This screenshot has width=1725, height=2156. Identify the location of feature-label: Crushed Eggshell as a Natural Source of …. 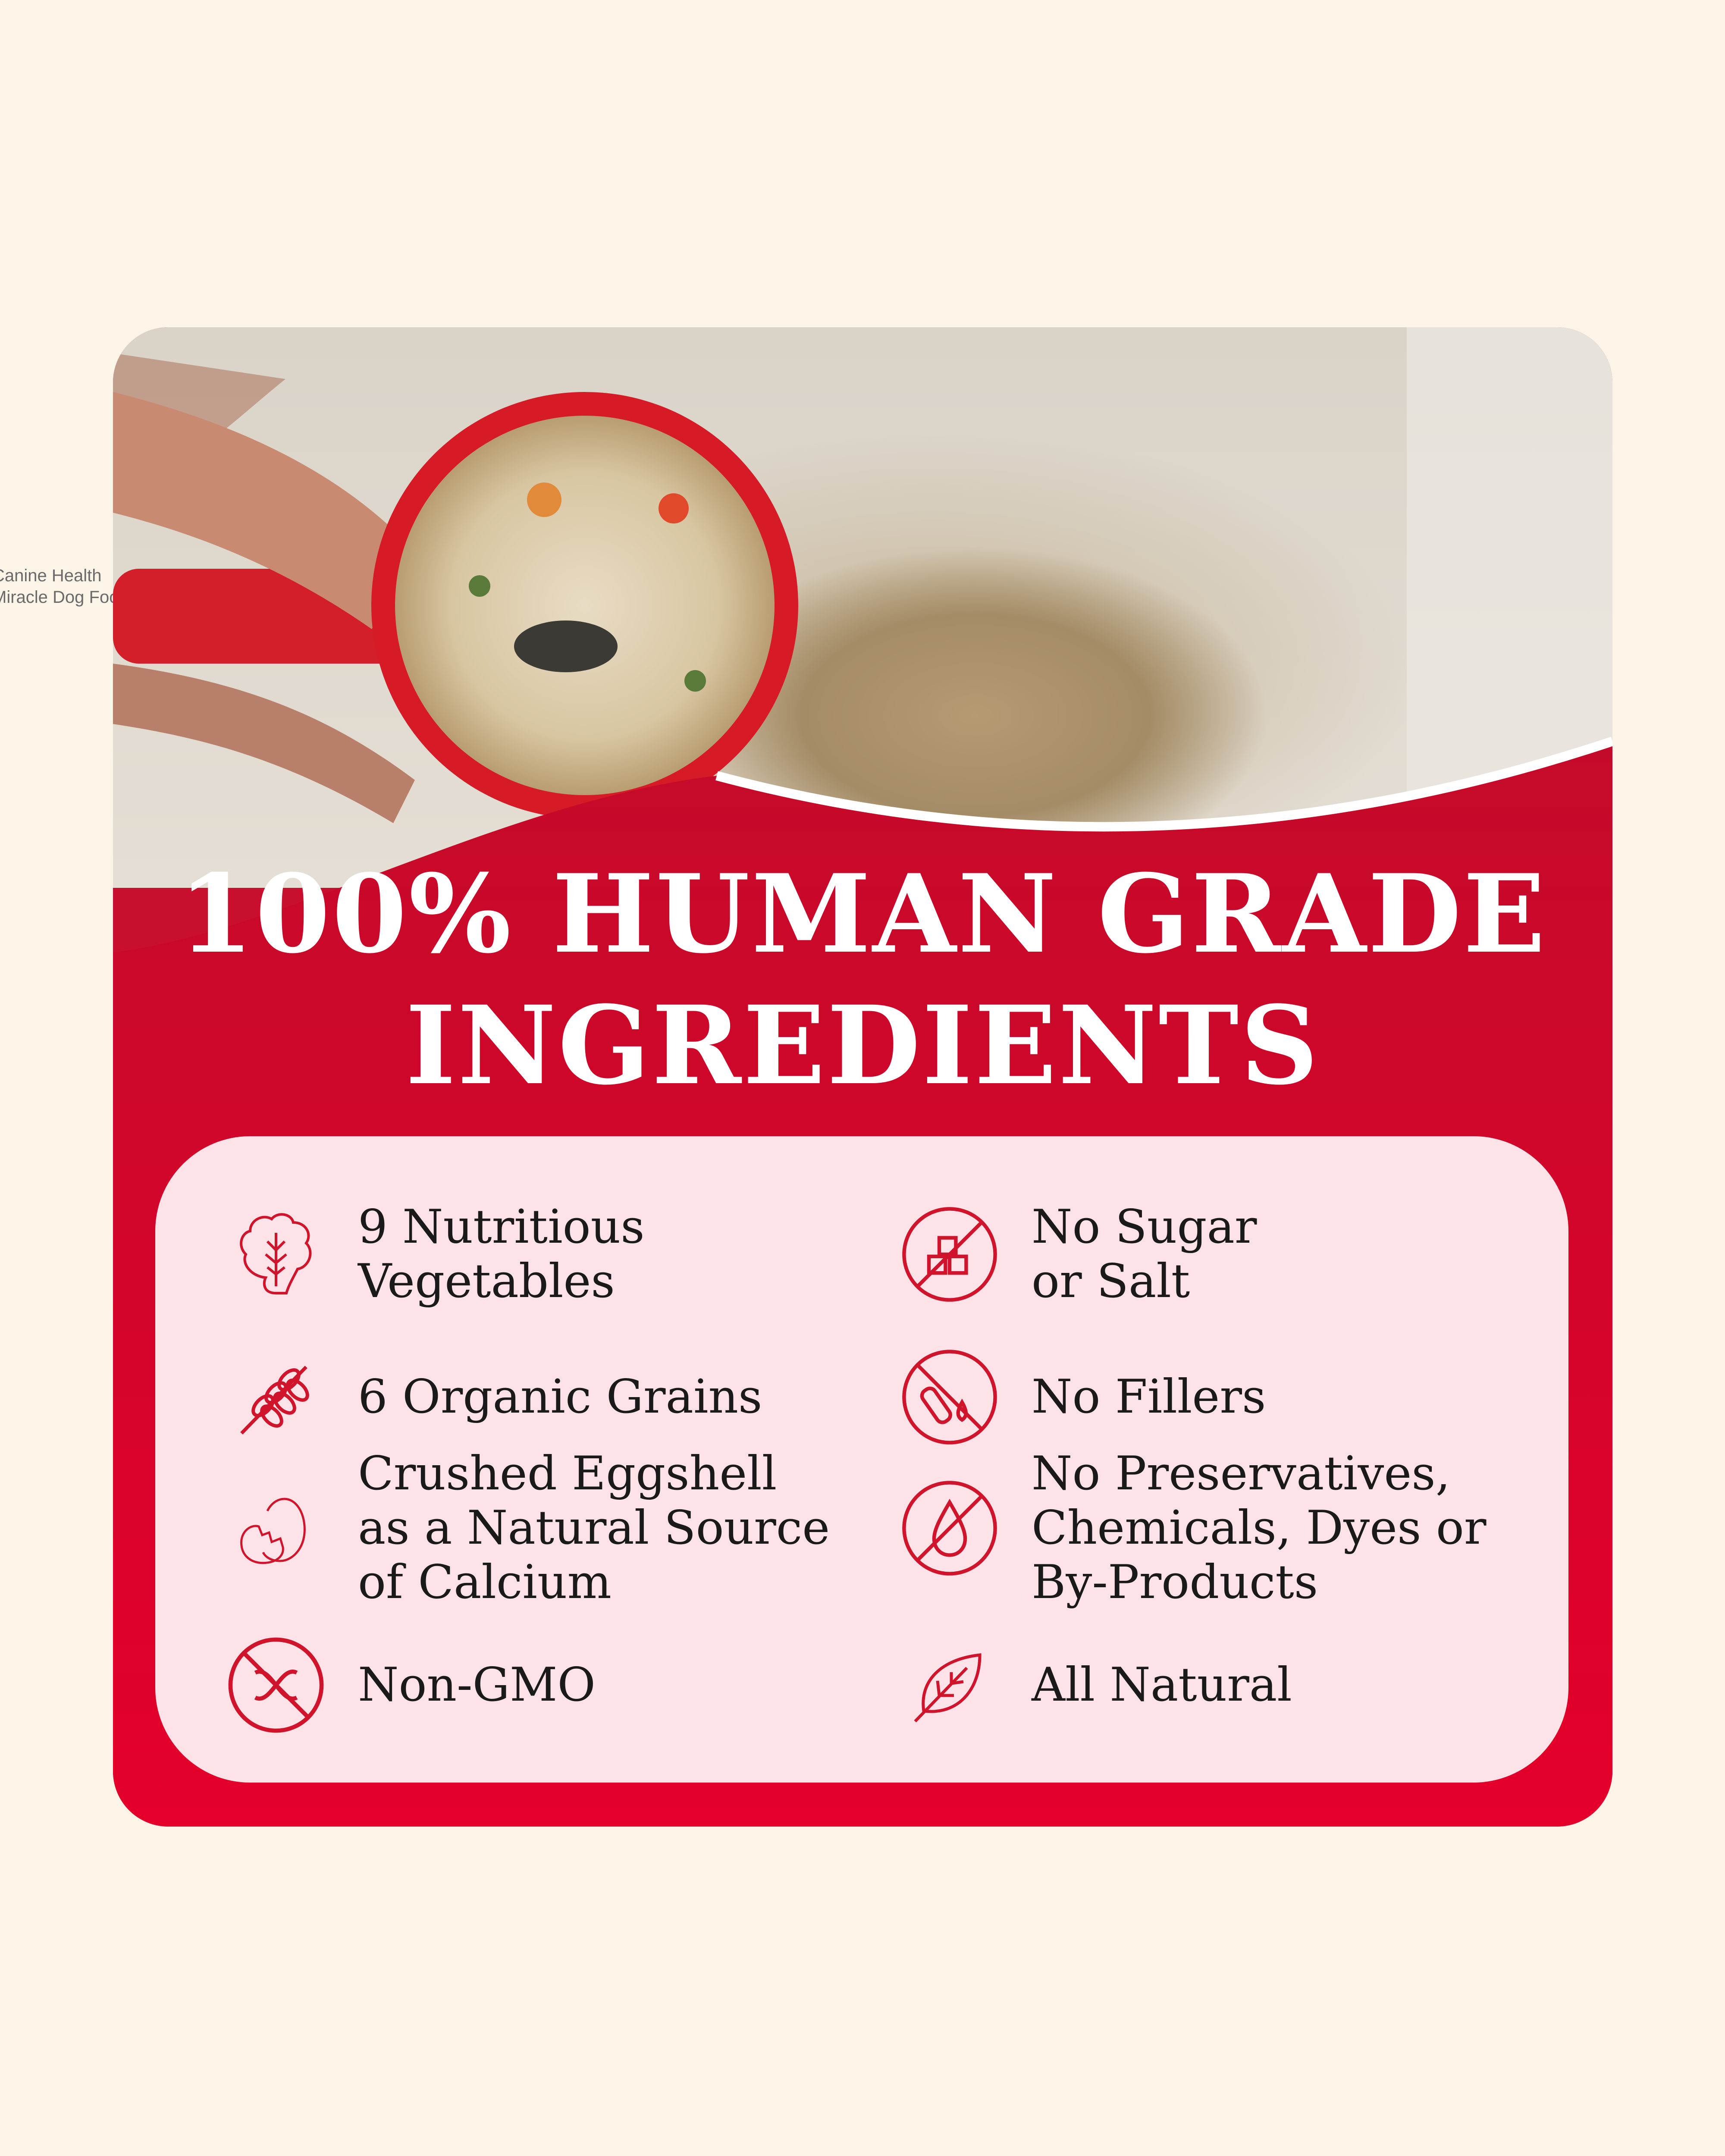
(594, 1528).